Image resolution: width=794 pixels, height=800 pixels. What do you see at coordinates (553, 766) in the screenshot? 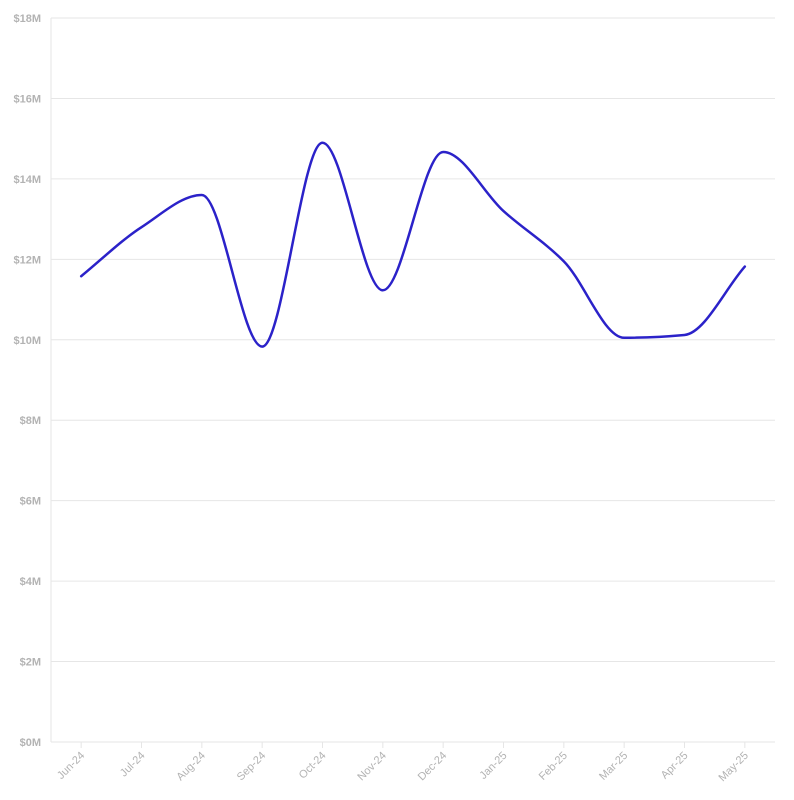
I see `x-tick-label: Feb-25` at bounding box center [553, 766].